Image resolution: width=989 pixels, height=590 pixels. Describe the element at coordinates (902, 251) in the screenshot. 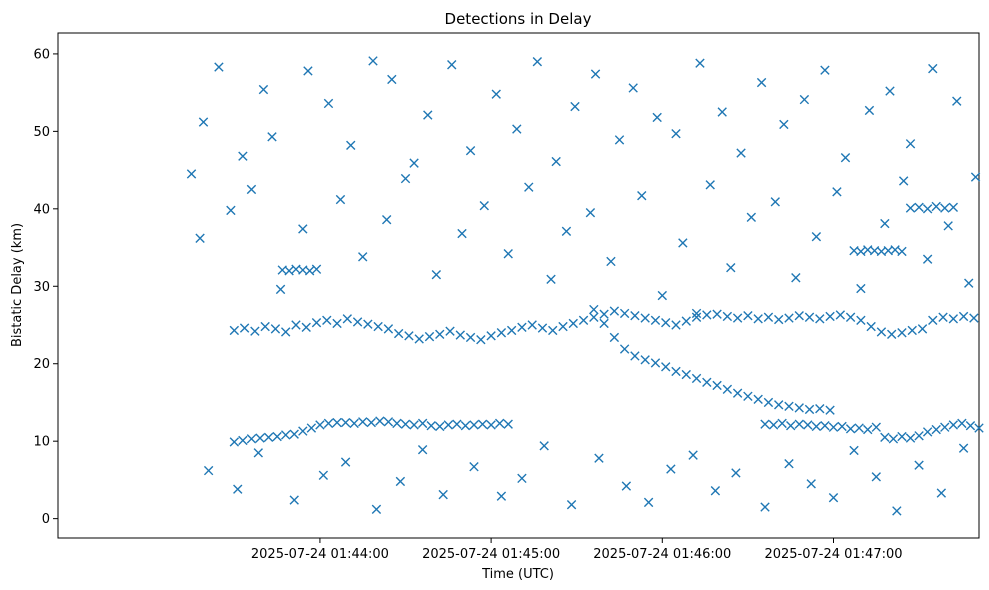

I see `data-point-cluster-35km` at that location.